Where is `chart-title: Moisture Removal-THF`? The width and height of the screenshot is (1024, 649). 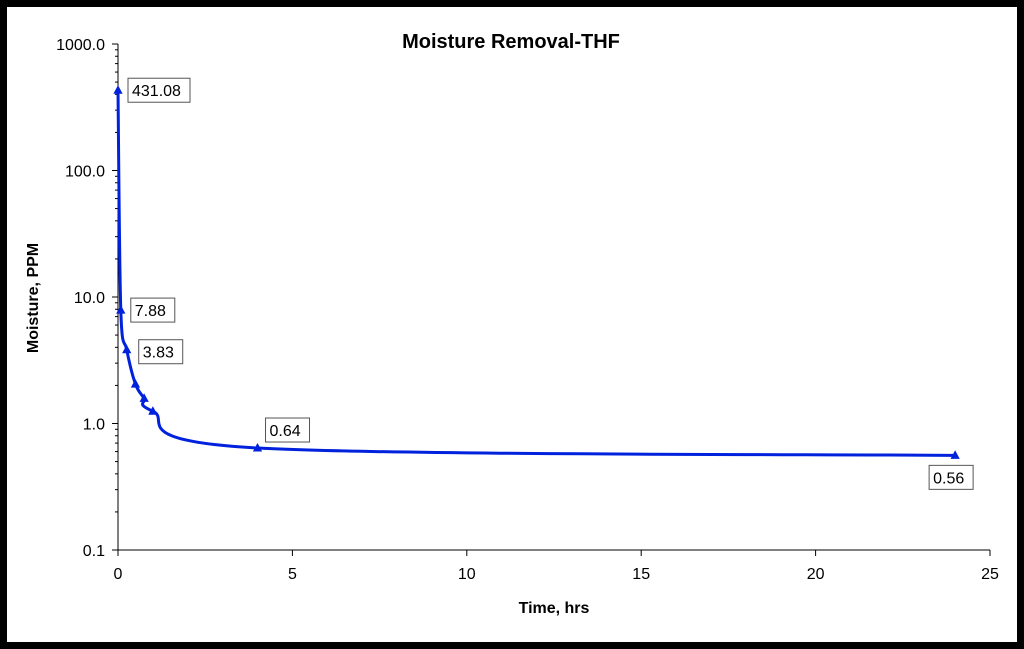
chart-title: Moisture Removal-THF is located at coordinates (511, 42).